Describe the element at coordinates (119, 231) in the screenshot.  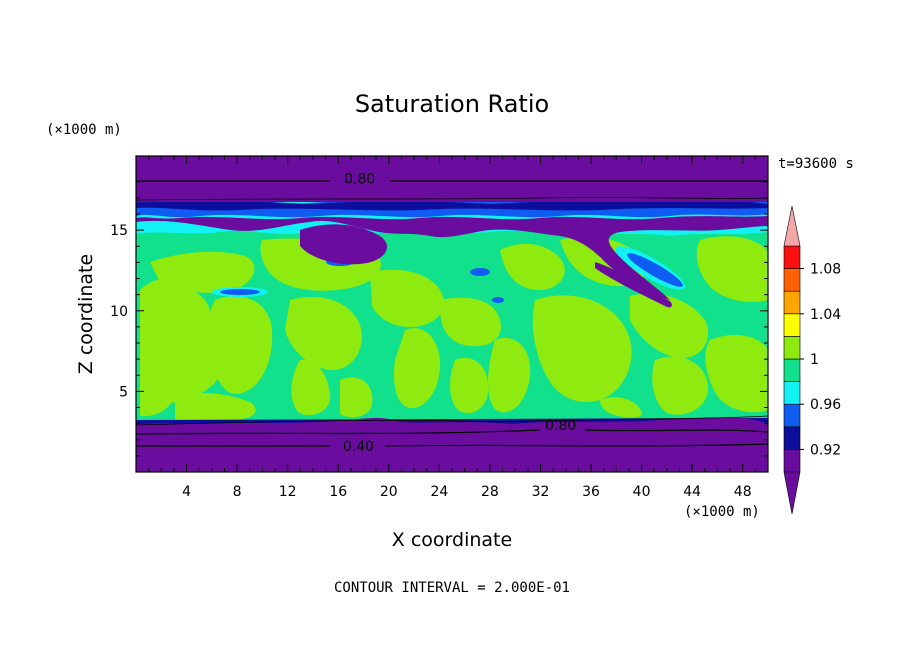
I see `y-tick-label: 15` at that location.